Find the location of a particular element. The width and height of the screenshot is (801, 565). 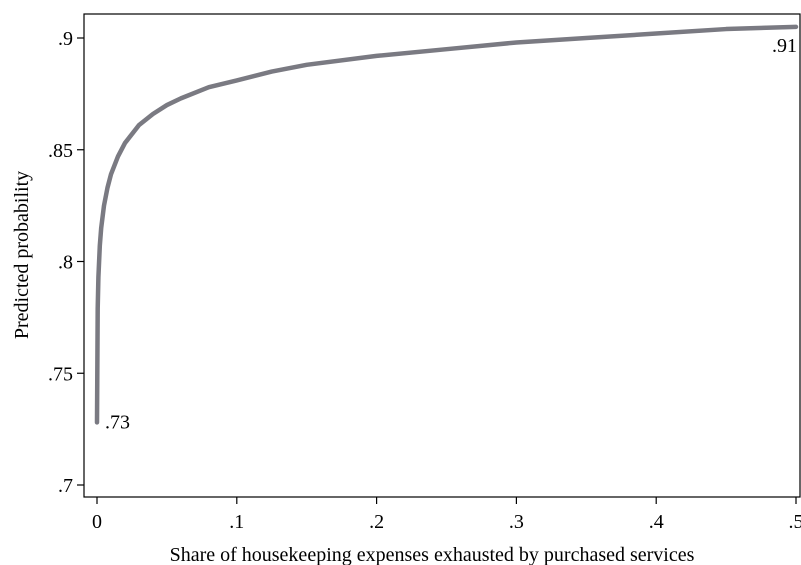

y-tick-label: .7 is located at coordinates (65, 486).